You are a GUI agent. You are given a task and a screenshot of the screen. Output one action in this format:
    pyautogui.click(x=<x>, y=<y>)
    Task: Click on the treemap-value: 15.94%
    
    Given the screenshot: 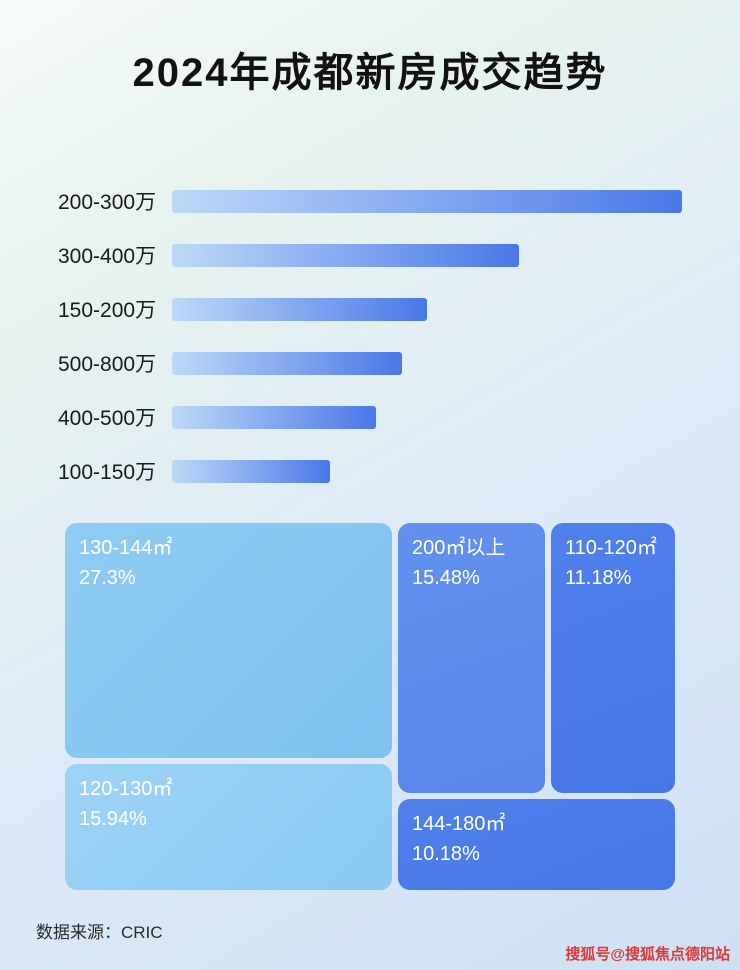 What is the action you would take?
    pyautogui.click(x=113, y=819)
    